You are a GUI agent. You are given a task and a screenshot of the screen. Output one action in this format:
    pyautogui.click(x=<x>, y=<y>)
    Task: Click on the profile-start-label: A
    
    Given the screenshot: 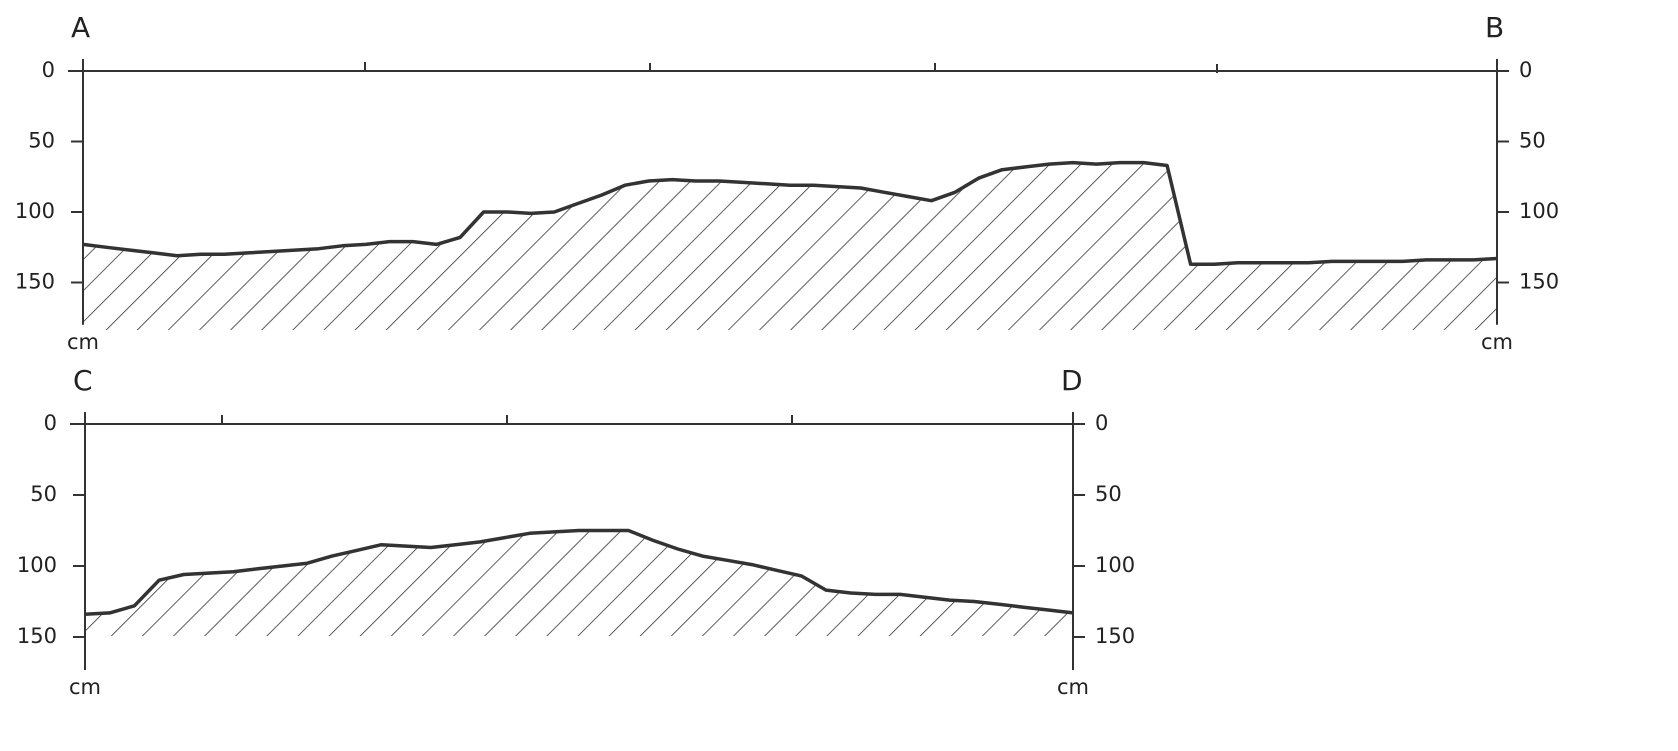 What is the action you would take?
    pyautogui.click(x=80, y=27)
    